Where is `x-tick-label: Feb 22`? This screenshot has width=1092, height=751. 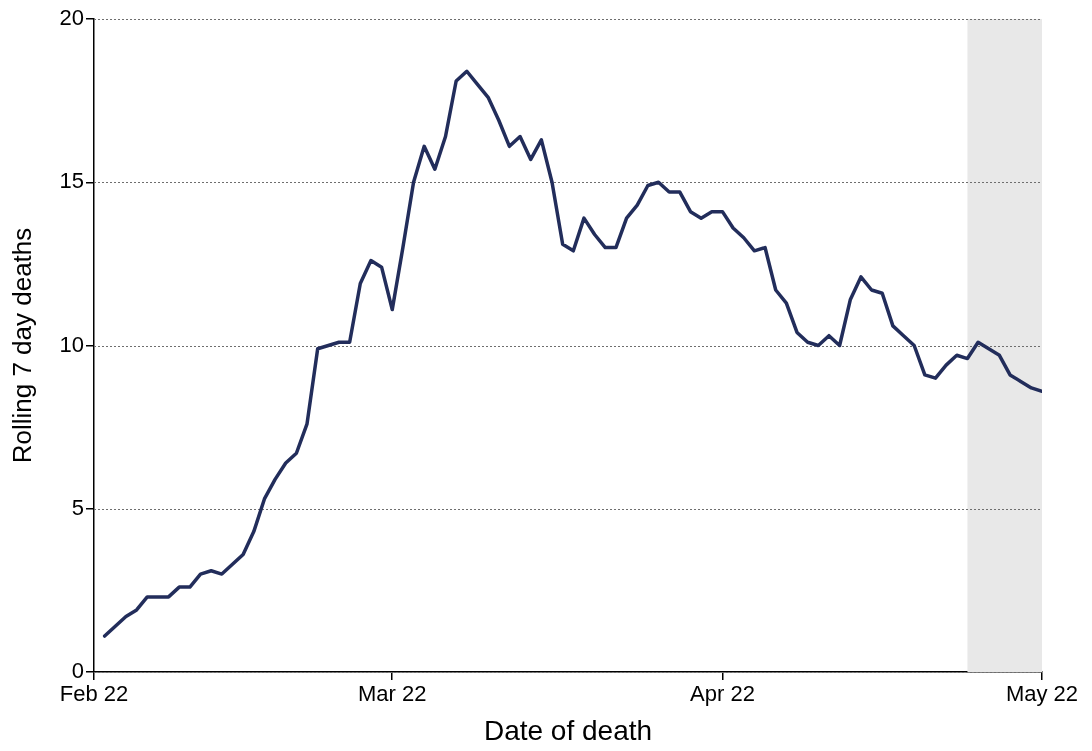 x-tick-label: Feb 22 is located at coordinates (94, 694).